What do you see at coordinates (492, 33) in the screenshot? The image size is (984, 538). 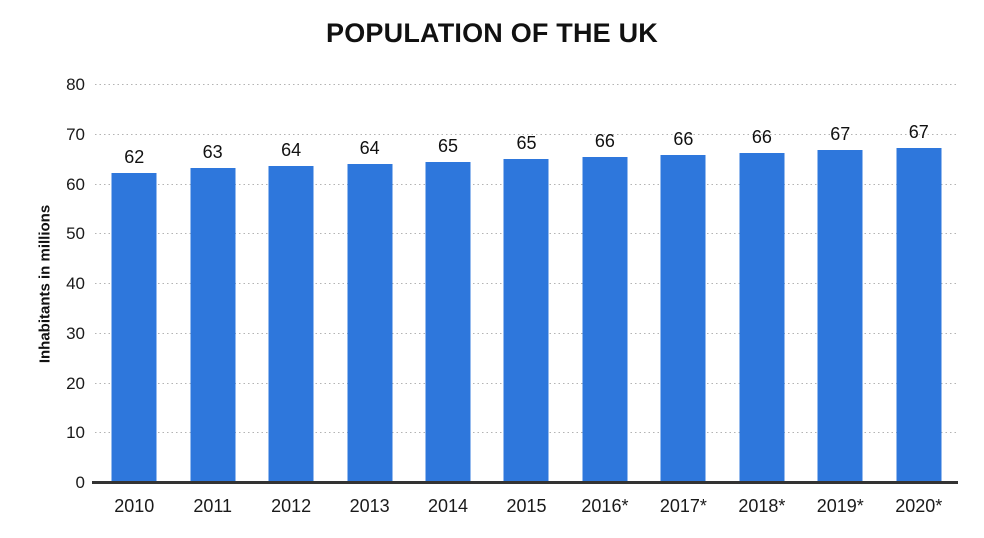 I see `chart-title: POPULATION OF THE UK` at bounding box center [492, 33].